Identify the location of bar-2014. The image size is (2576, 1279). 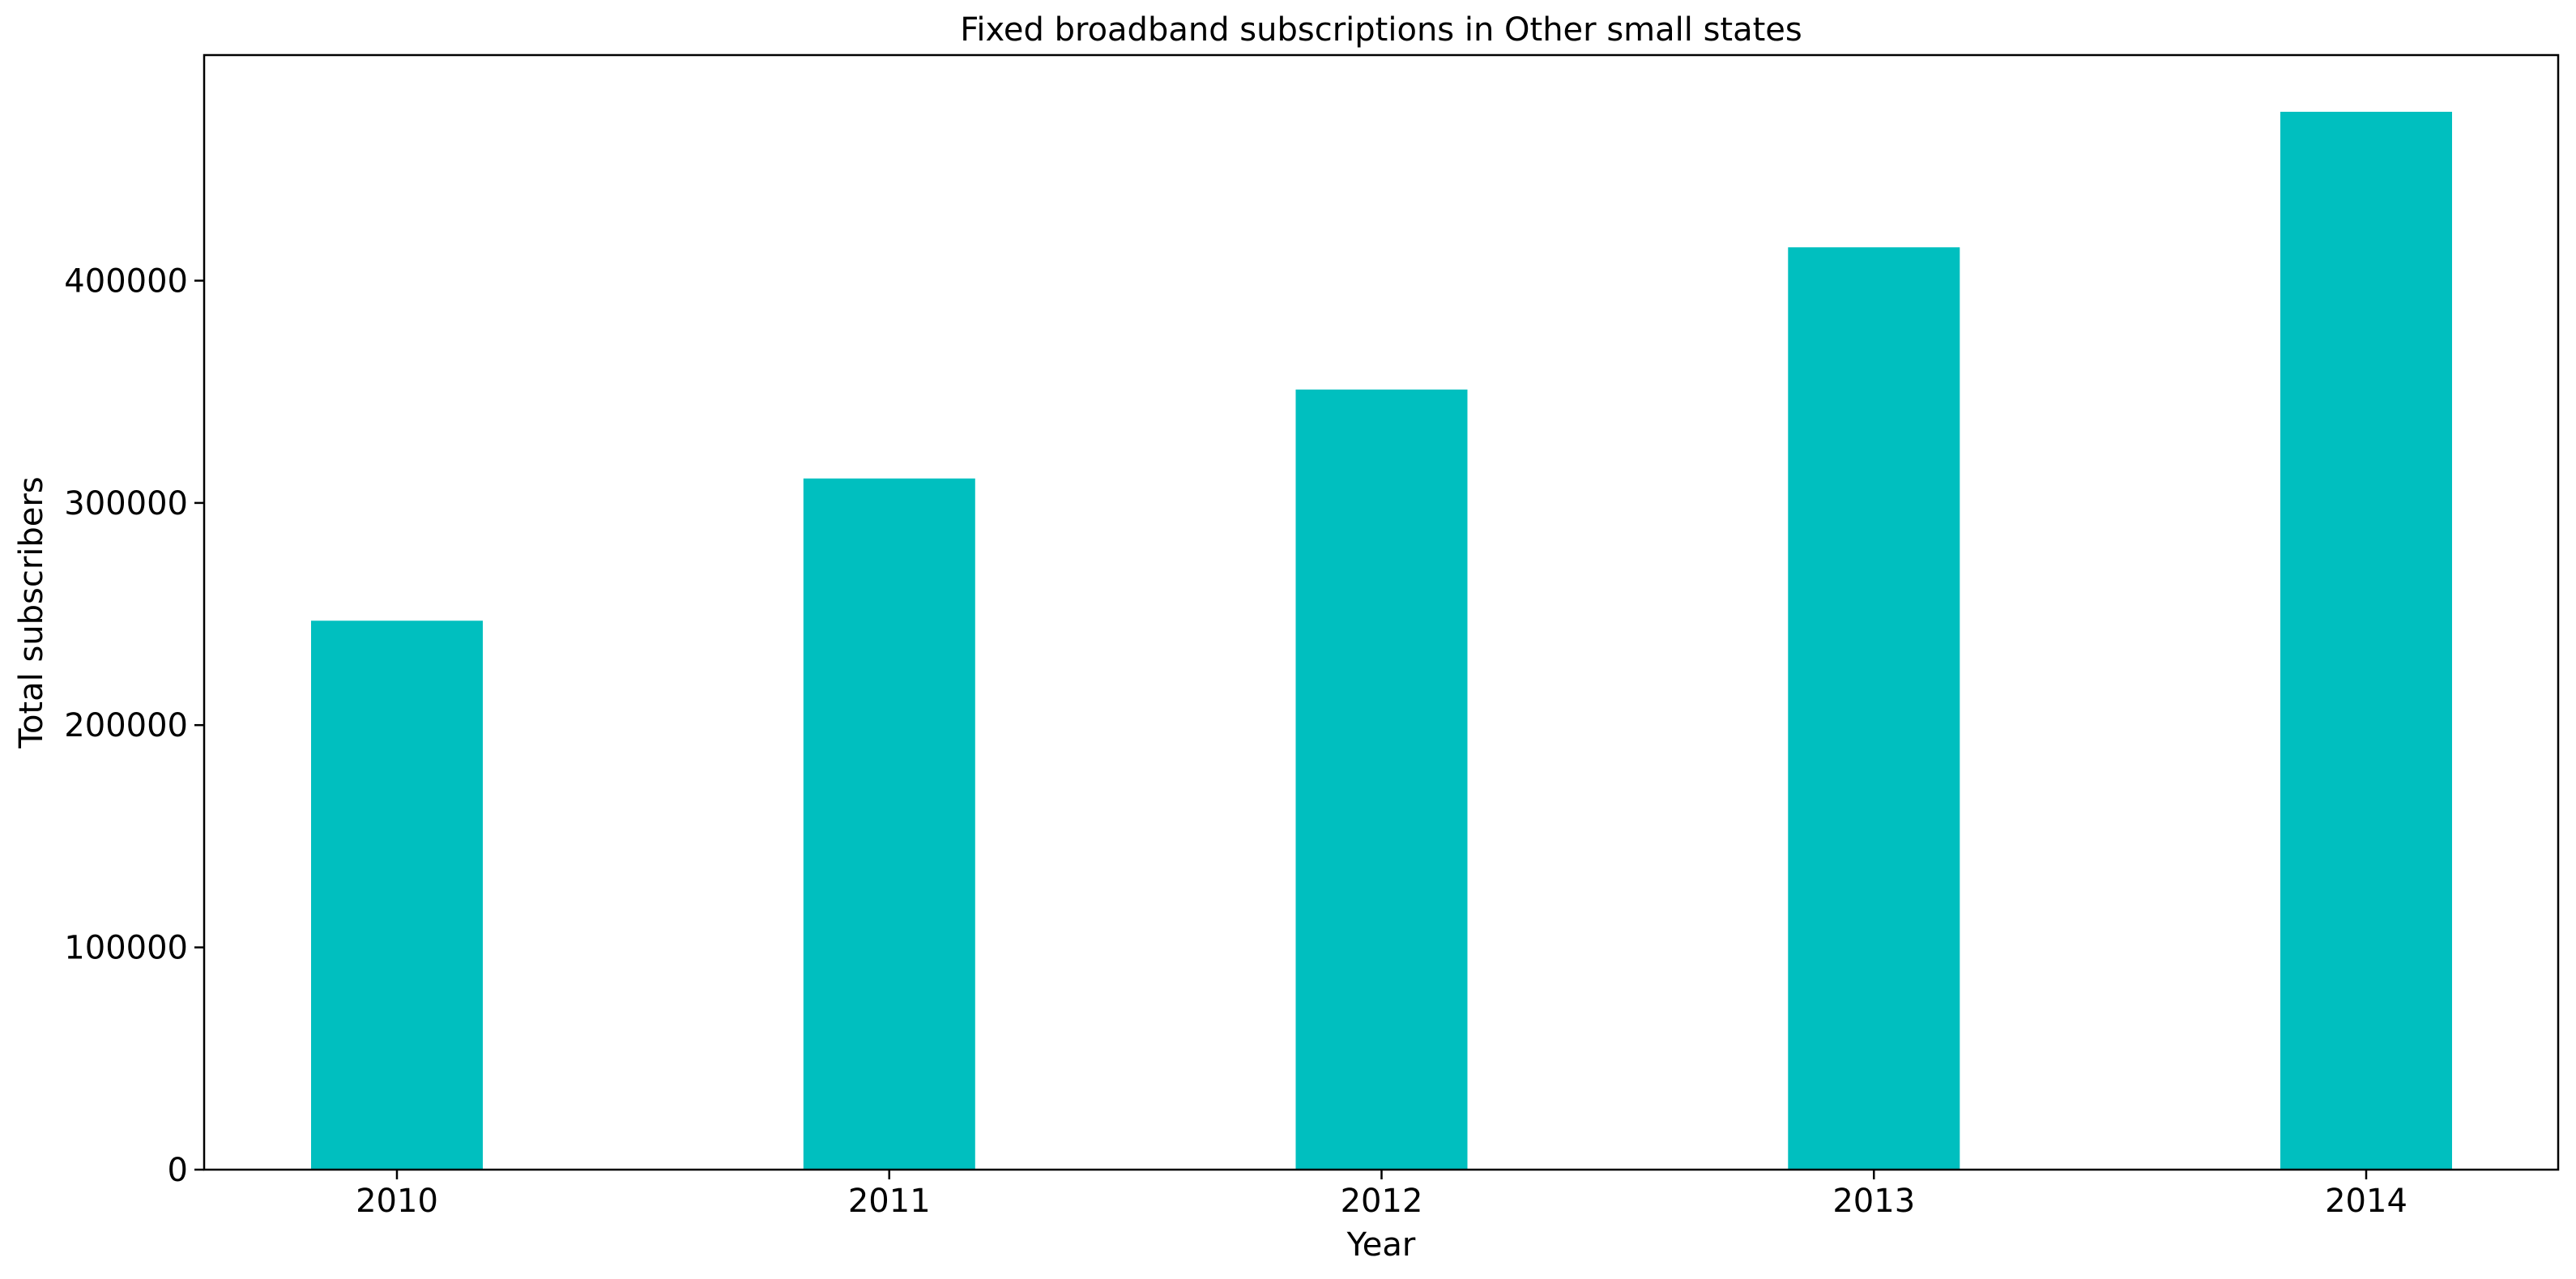
(2366, 641).